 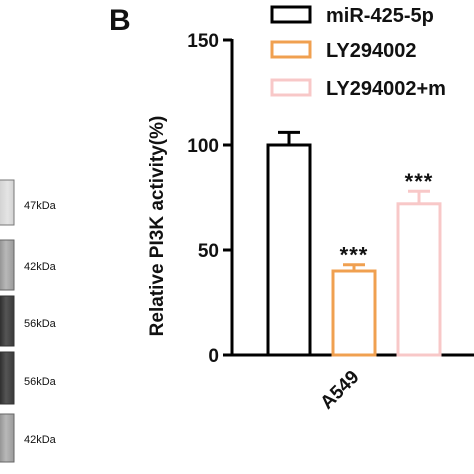 I want to click on y-tick-label-150: 150, so click(x=203, y=41).